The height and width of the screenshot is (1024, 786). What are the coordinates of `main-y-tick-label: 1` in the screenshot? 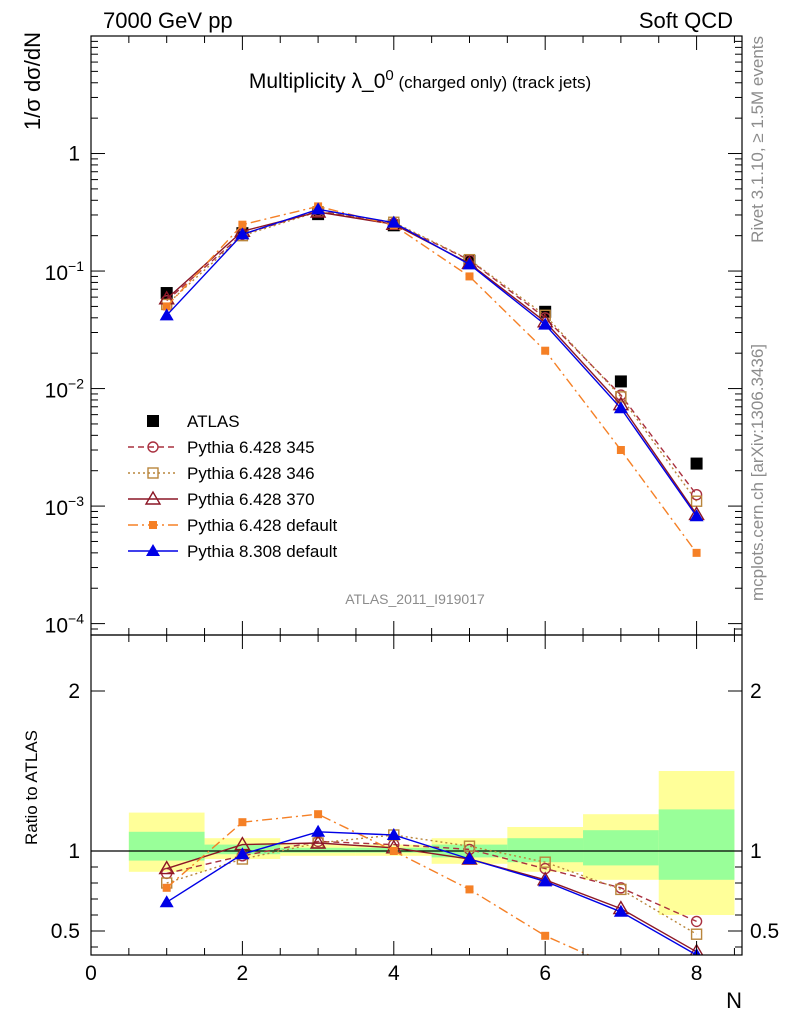 It's located at (74, 154).